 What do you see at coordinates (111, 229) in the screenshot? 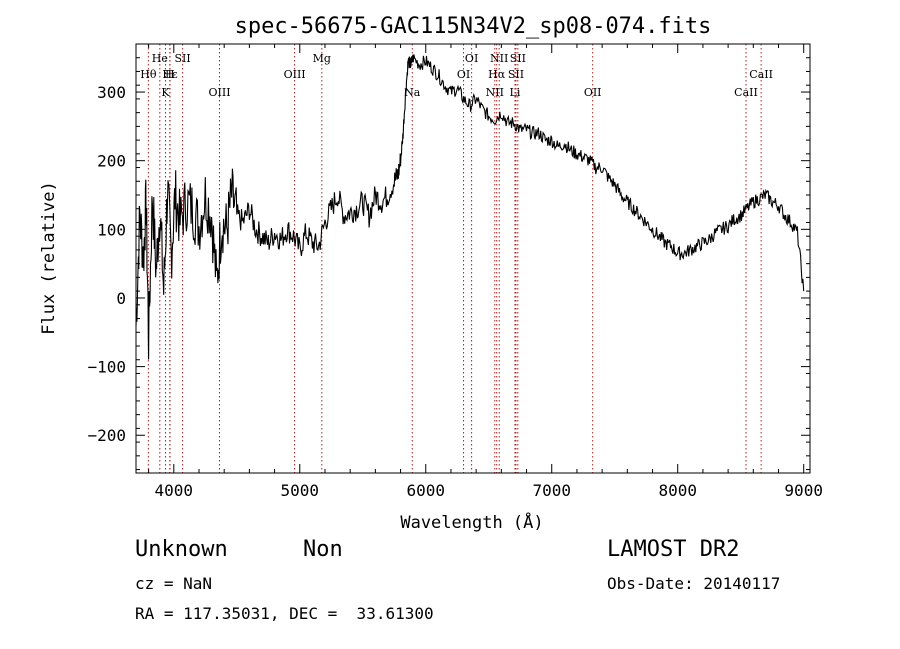
I see `y-tick-label: 100` at bounding box center [111, 229].